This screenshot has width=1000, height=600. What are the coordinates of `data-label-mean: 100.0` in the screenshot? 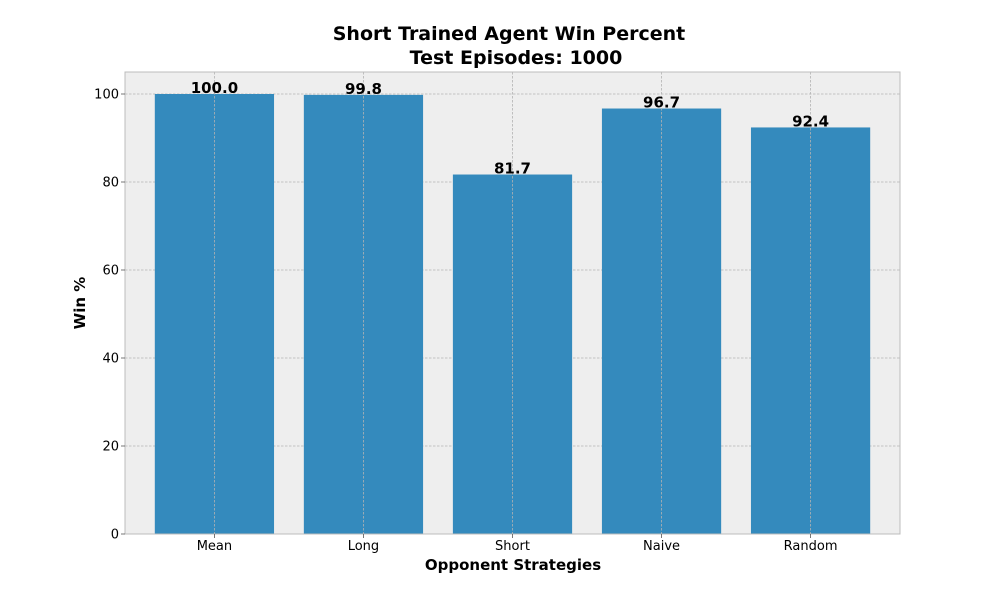 It's located at (214, 88).